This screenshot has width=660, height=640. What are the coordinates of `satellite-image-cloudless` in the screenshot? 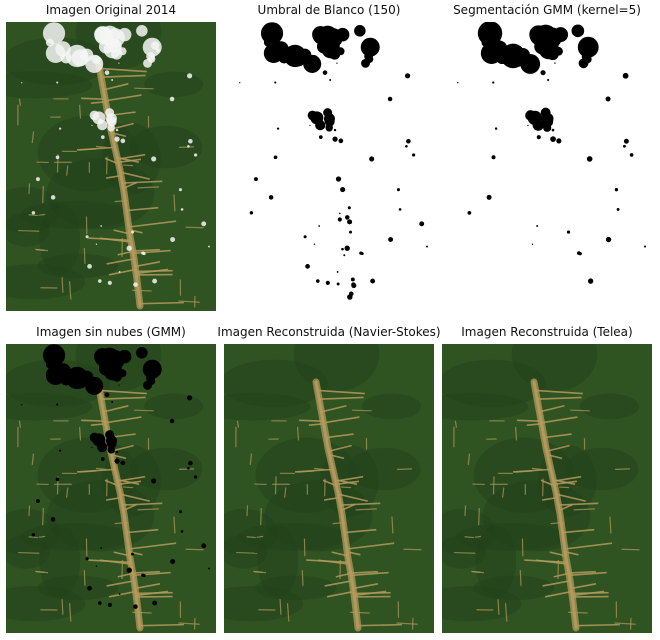 It's located at (111, 488).